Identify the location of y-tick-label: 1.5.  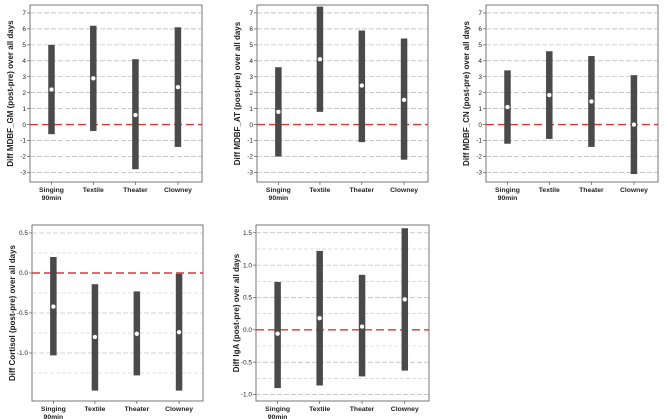
(247, 233).